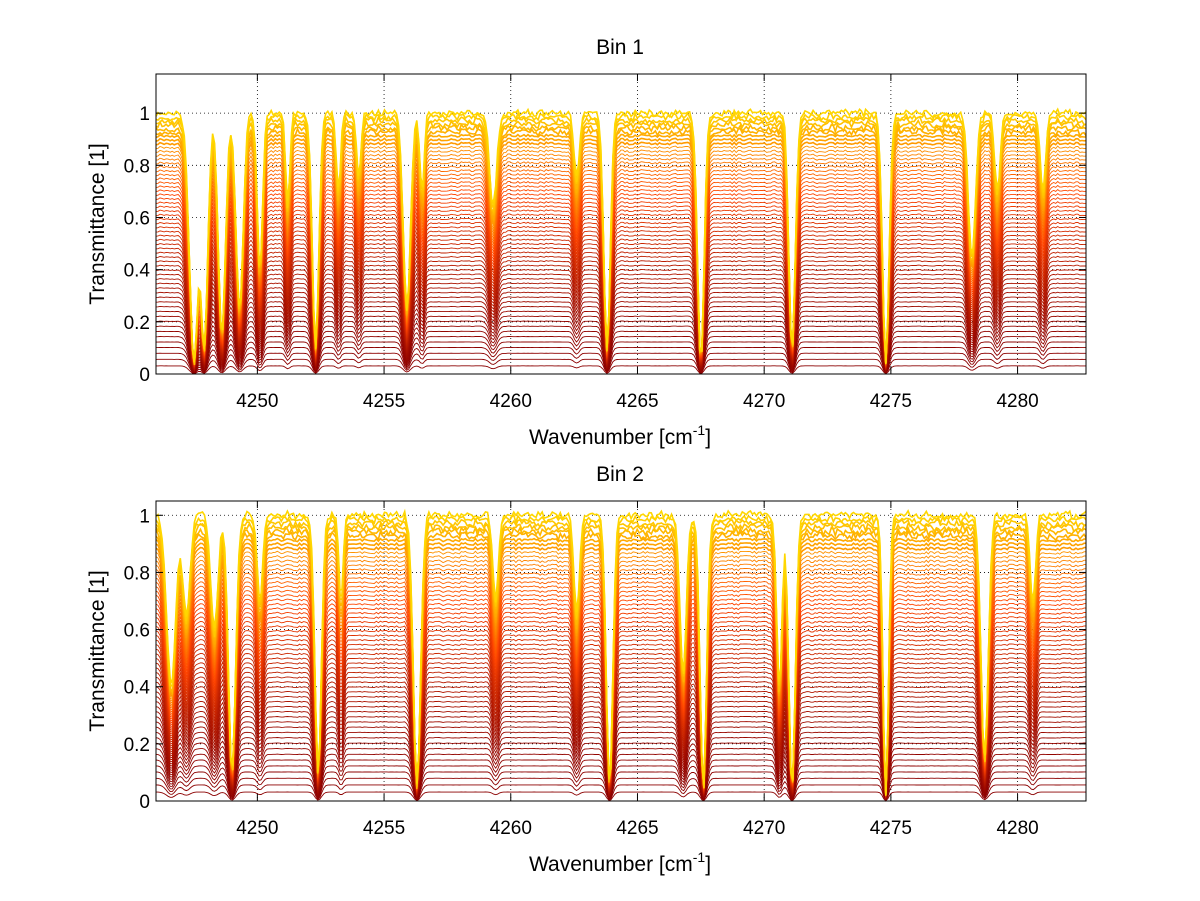  What do you see at coordinates (620, 862) in the screenshot?
I see `x-axis-label-bin-2: Wavenumber [cm-1]` at bounding box center [620, 862].